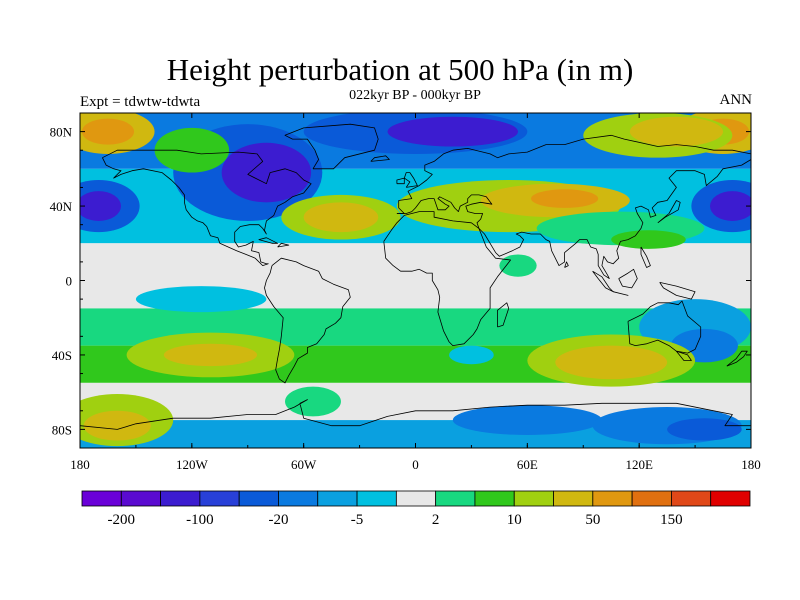  What do you see at coordinates (639, 464) in the screenshot?
I see `x-tick-label: 120E` at bounding box center [639, 464].